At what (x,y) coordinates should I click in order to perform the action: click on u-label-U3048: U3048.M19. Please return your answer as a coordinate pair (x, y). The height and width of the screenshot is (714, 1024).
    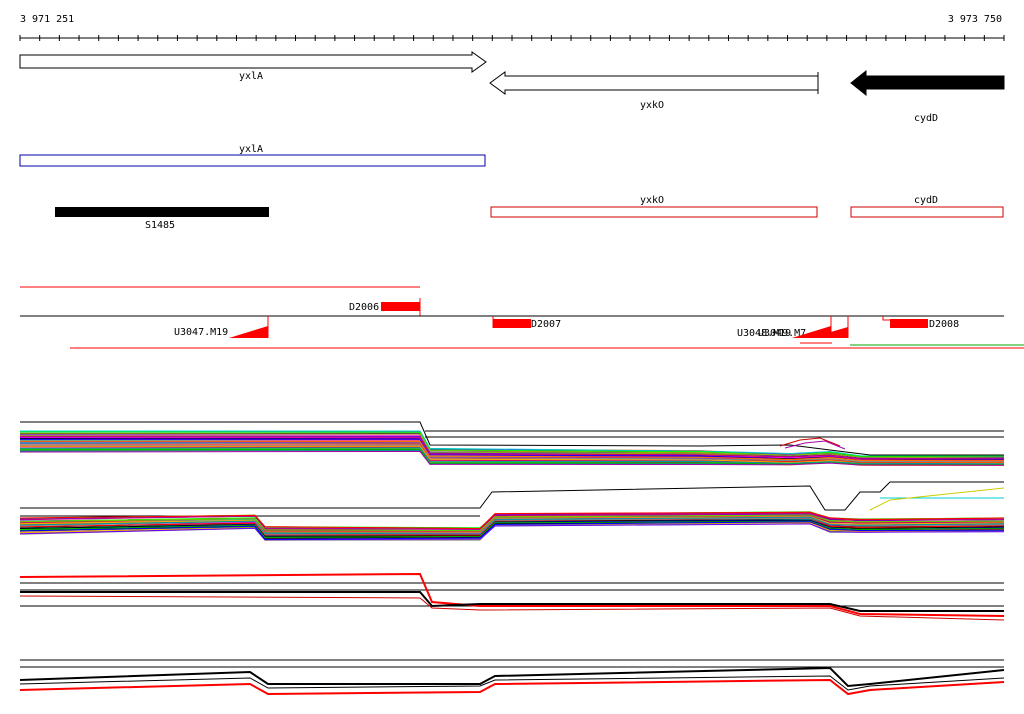
    Looking at the image, I should click on (764, 333).